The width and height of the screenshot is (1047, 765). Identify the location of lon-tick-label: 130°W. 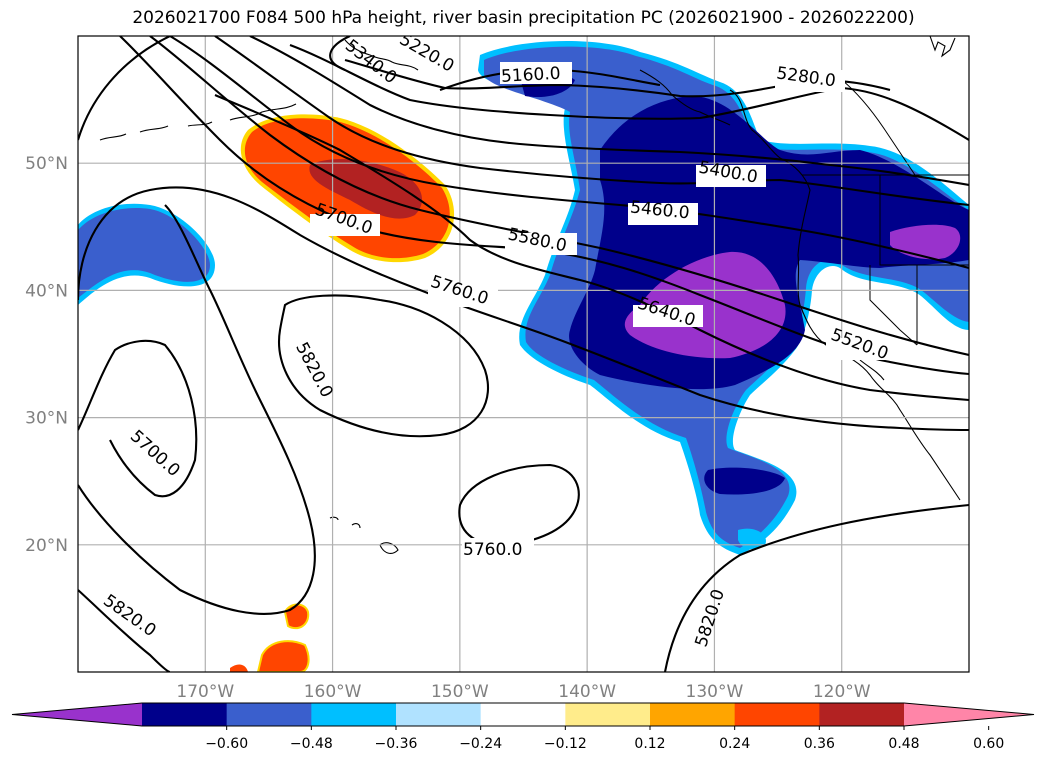
(715, 692).